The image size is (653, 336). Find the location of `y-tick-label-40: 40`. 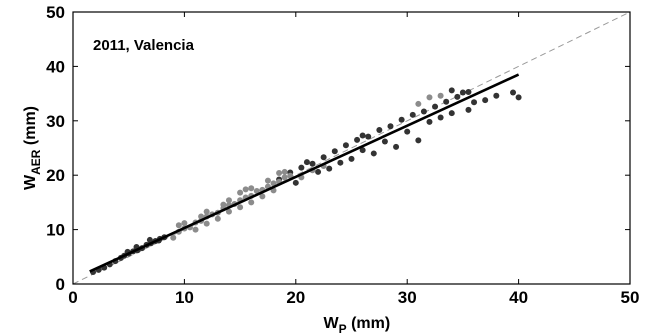

y-tick-label-40: 40 is located at coordinates (55, 66).